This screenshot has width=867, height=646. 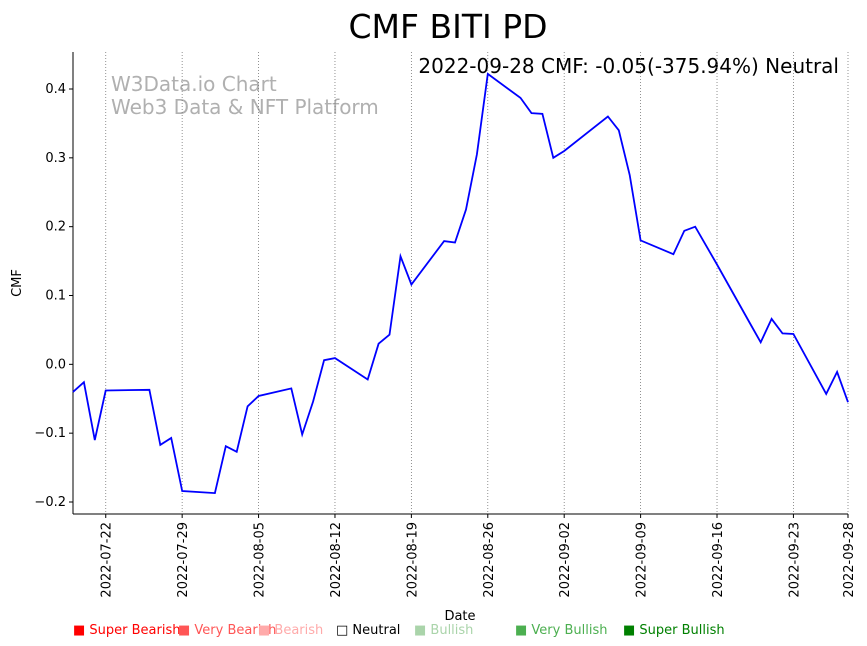 What do you see at coordinates (642, 560) in the screenshot?
I see `x-tick-label: 2022-09-09` at bounding box center [642, 560].